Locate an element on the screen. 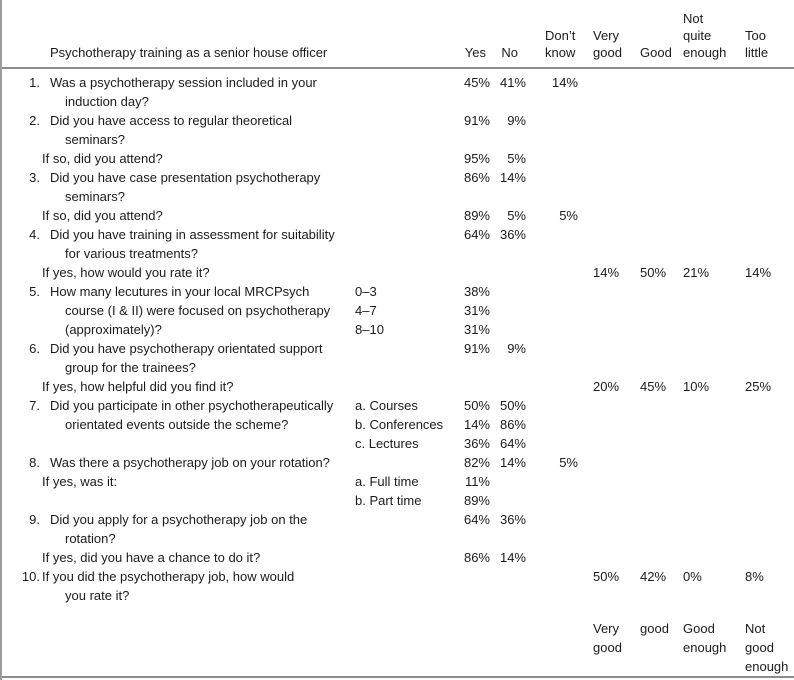  cell-yes: 86% is located at coordinates (476, 557).